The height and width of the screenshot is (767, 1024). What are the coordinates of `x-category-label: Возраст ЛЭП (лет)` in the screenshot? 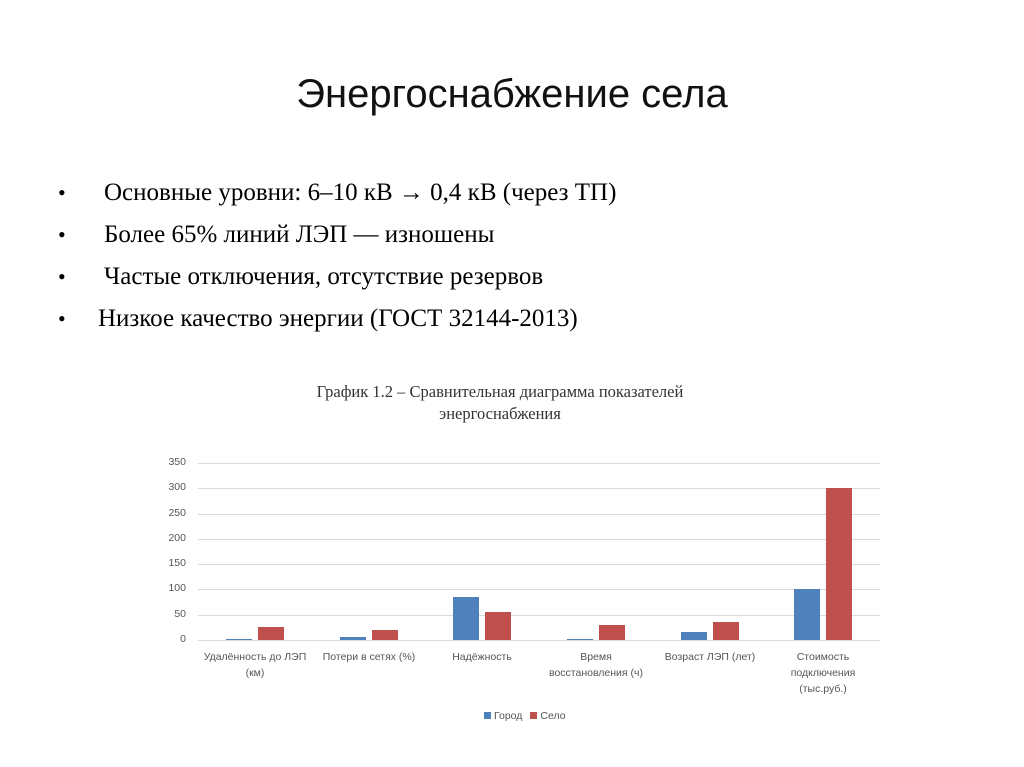 It's located at (710, 657).